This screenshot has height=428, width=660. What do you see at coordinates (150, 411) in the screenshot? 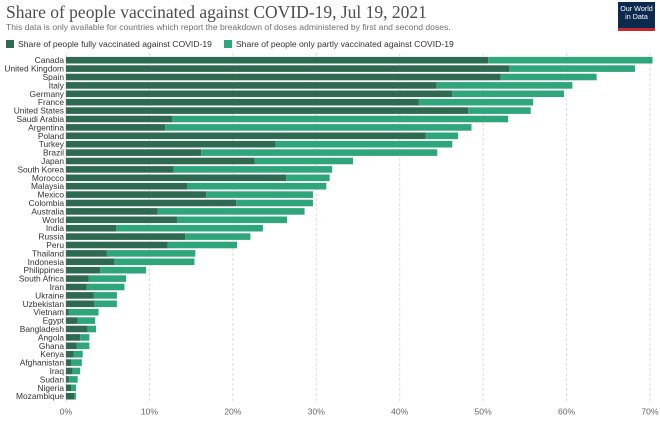
I see `x-tick-label: 10%` at bounding box center [150, 411].